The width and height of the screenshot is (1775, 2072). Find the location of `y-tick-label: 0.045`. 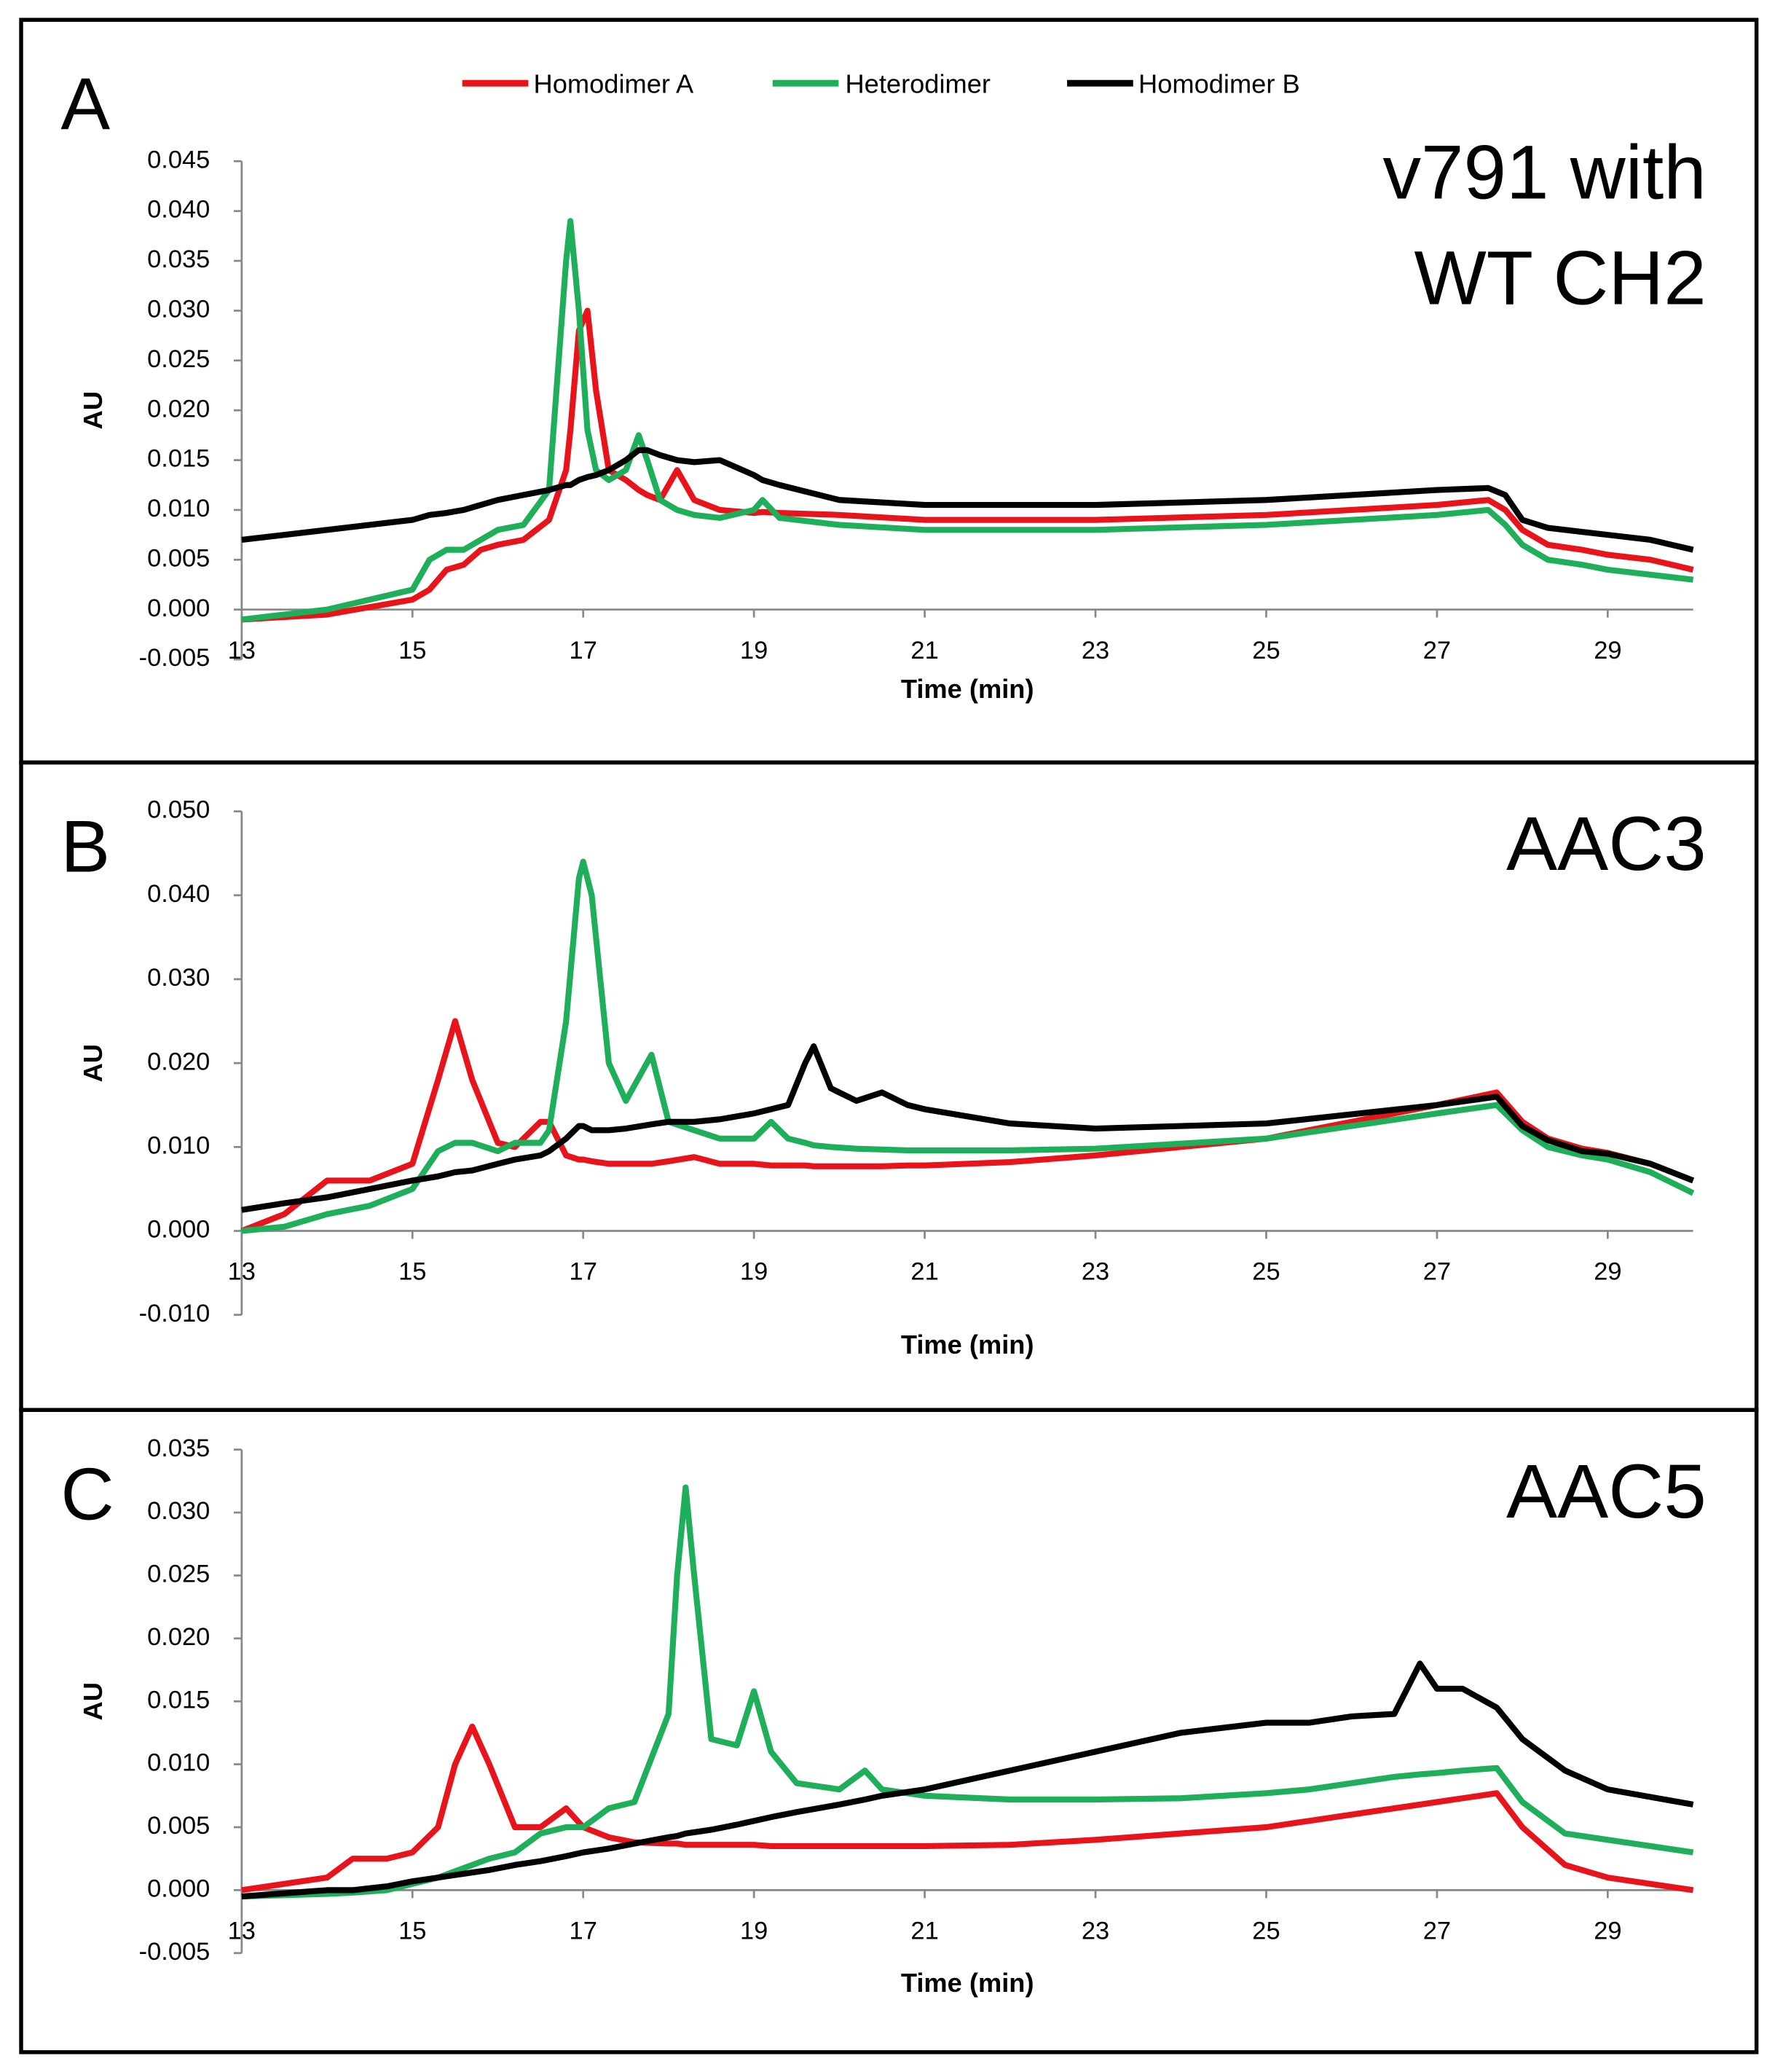

y-tick-label: 0.045 is located at coordinates (178, 159).